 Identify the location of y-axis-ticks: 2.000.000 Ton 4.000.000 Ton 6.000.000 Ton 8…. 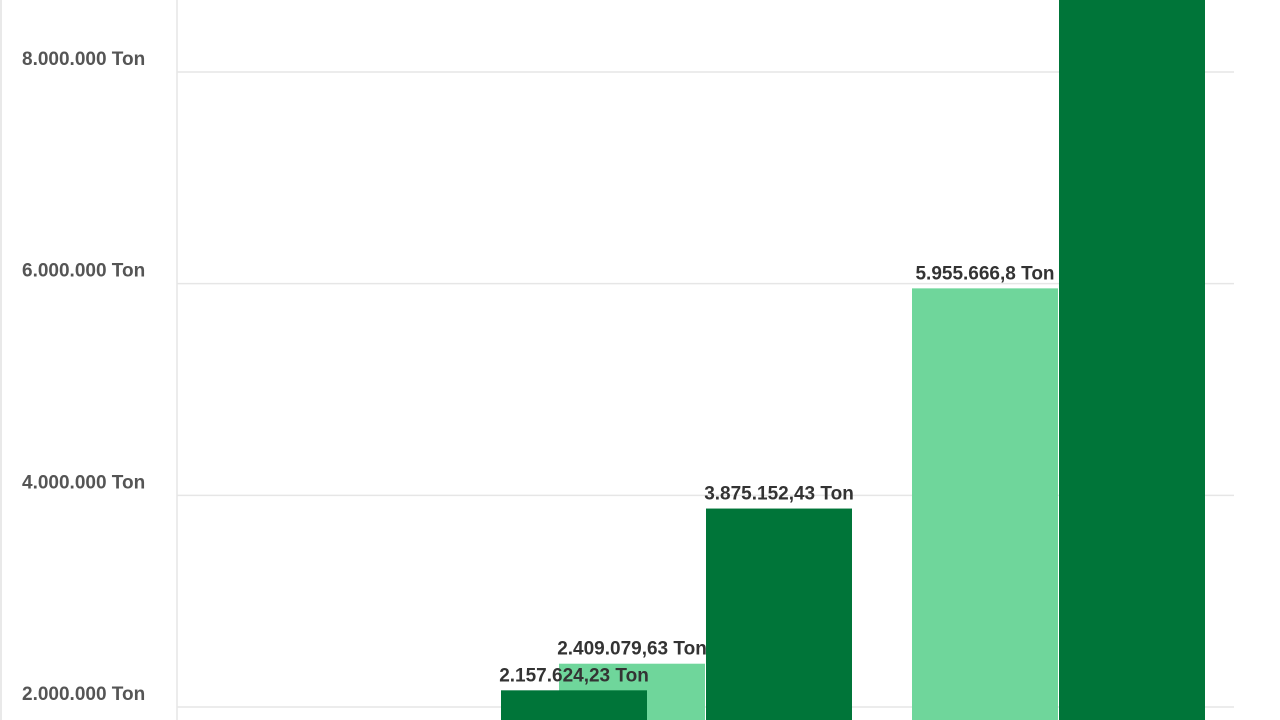
(83, 377).